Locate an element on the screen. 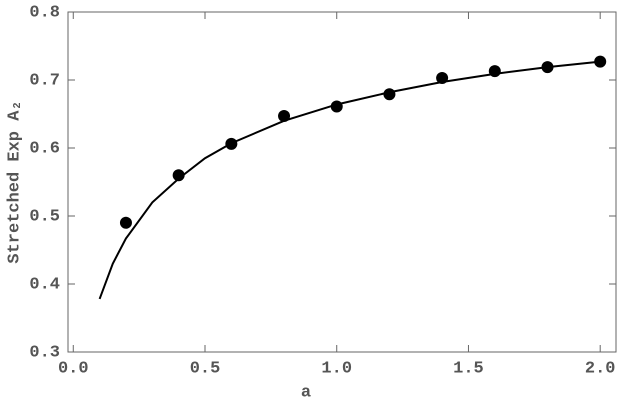  x-axis-label: a is located at coordinates (306, 392).